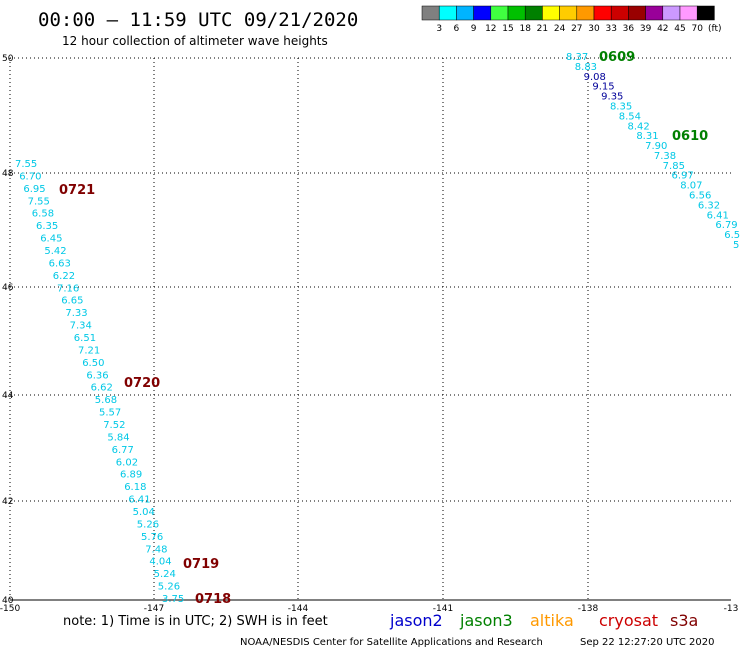  I want to click on wave-height-label: 6.79, so click(726, 225).